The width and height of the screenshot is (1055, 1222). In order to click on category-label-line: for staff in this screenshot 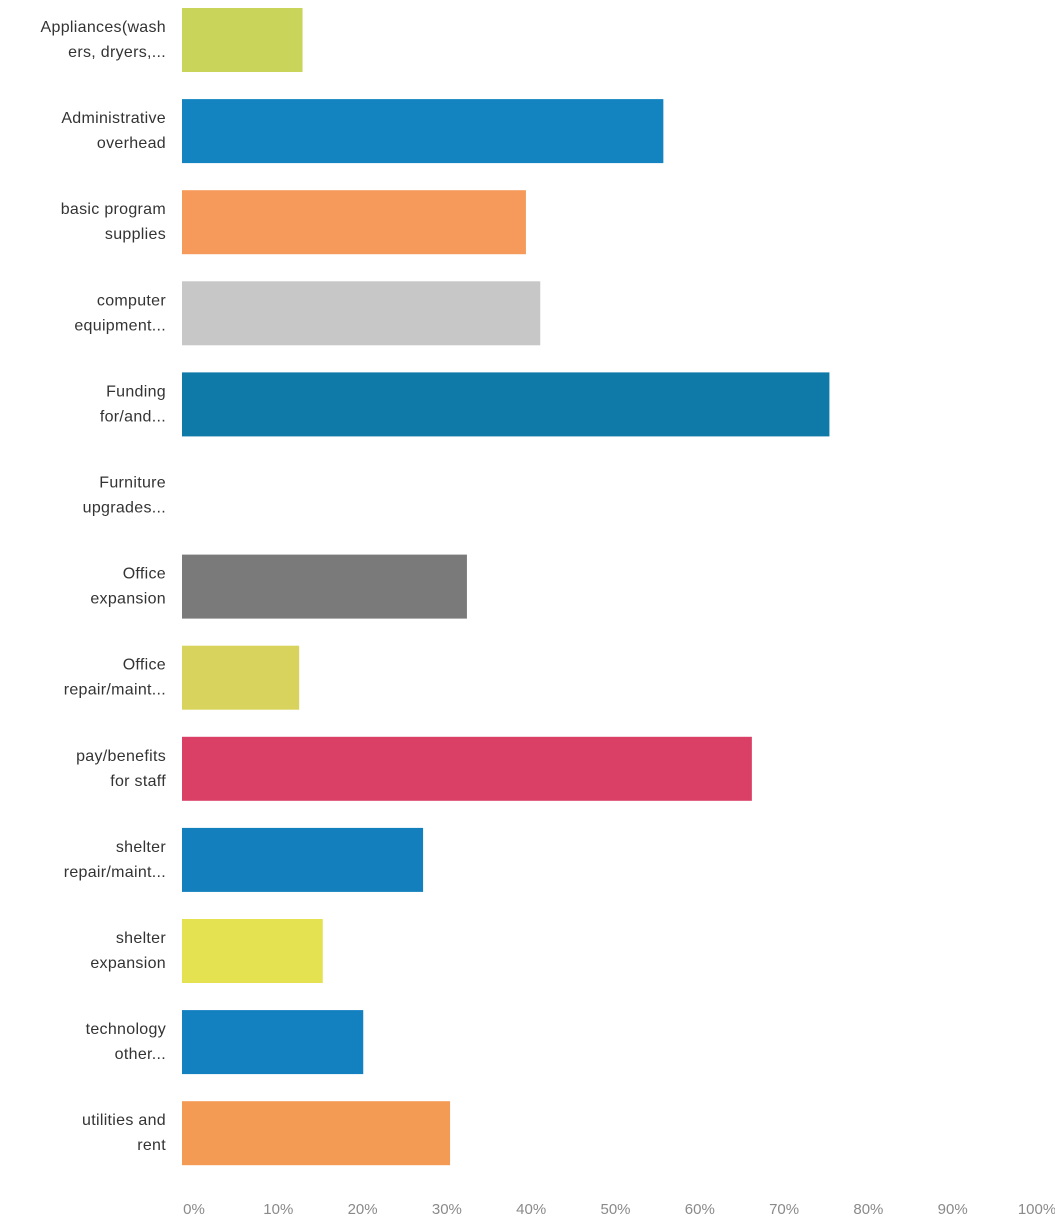, I will do `click(138, 781)`.